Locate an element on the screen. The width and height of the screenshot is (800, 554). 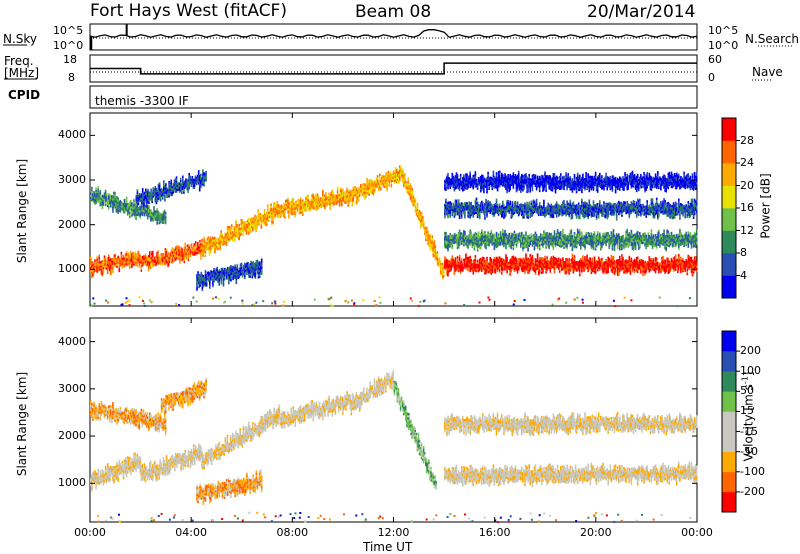
power-noise-scatter is located at coordinates (390, 302).